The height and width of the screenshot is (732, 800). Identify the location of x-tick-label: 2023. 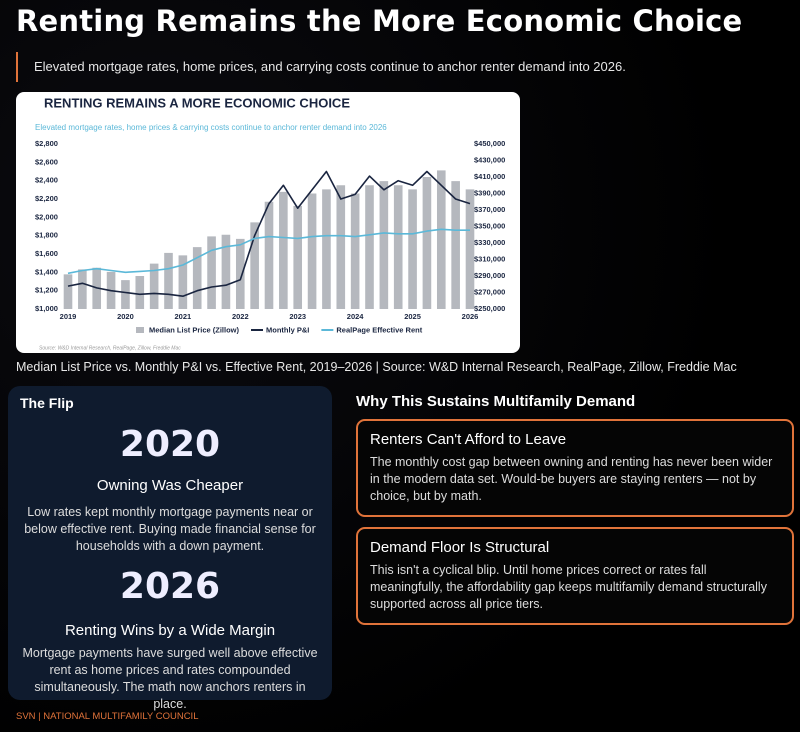
(297, 316).